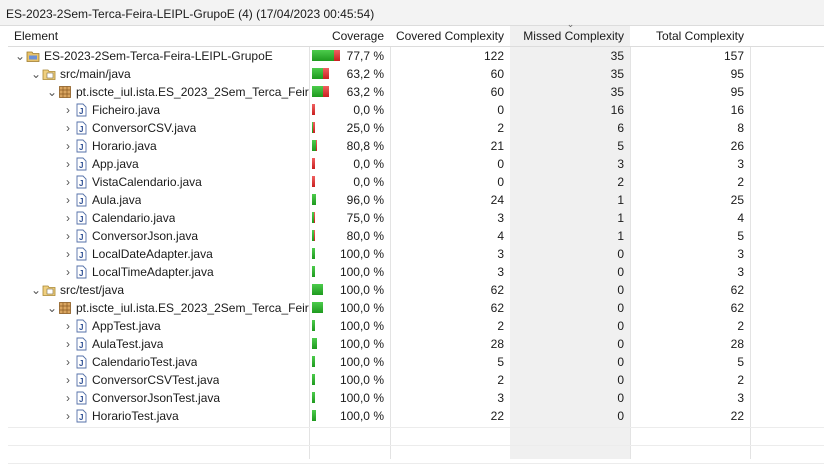  Describe the element at coordinates (570, 33) in the screenshot. I see `header-missed-complexity: ⌄ Missed Complexity` at that location.